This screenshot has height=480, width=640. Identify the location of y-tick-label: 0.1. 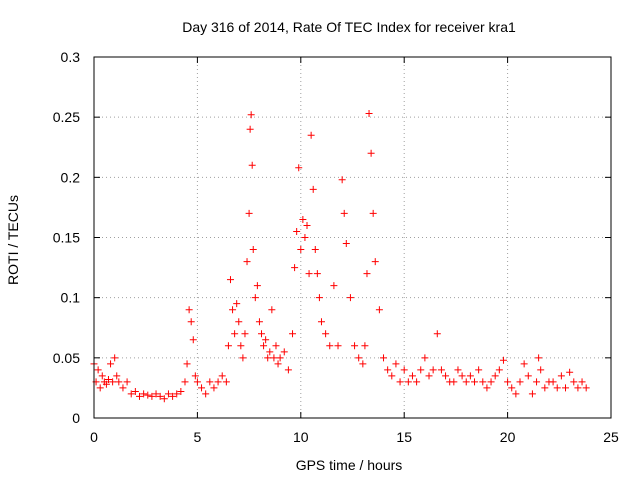
(71, 298).